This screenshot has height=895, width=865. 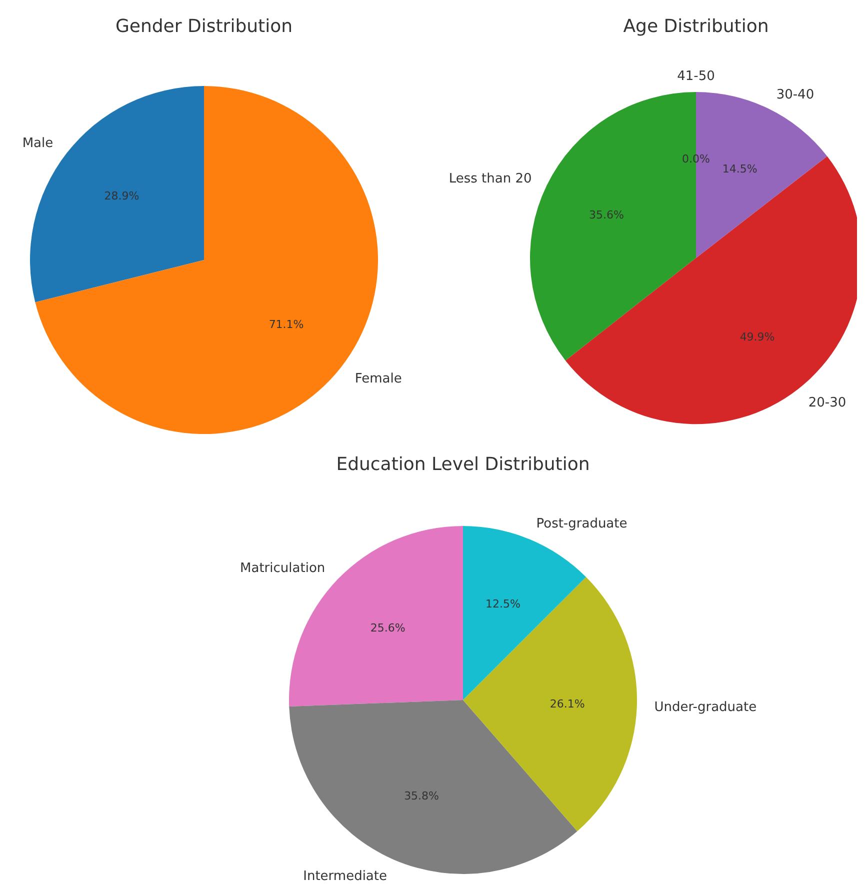 What do you see at coordinates (378, 378) in the screenshot?
I see `slice-label: Female` at bounding box center [378, 378].